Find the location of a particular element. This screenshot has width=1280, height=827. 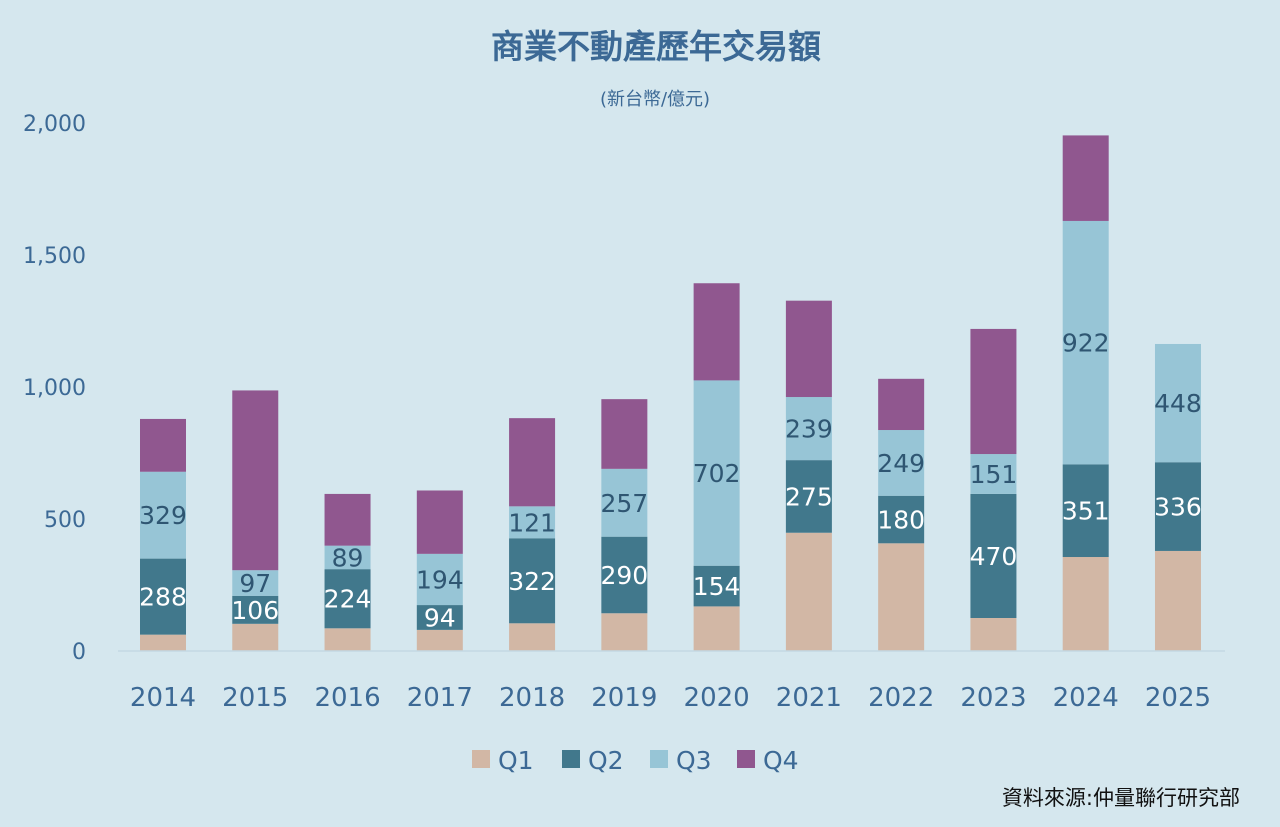

y-tick-label: 500 is located at coordinates (65, 520).